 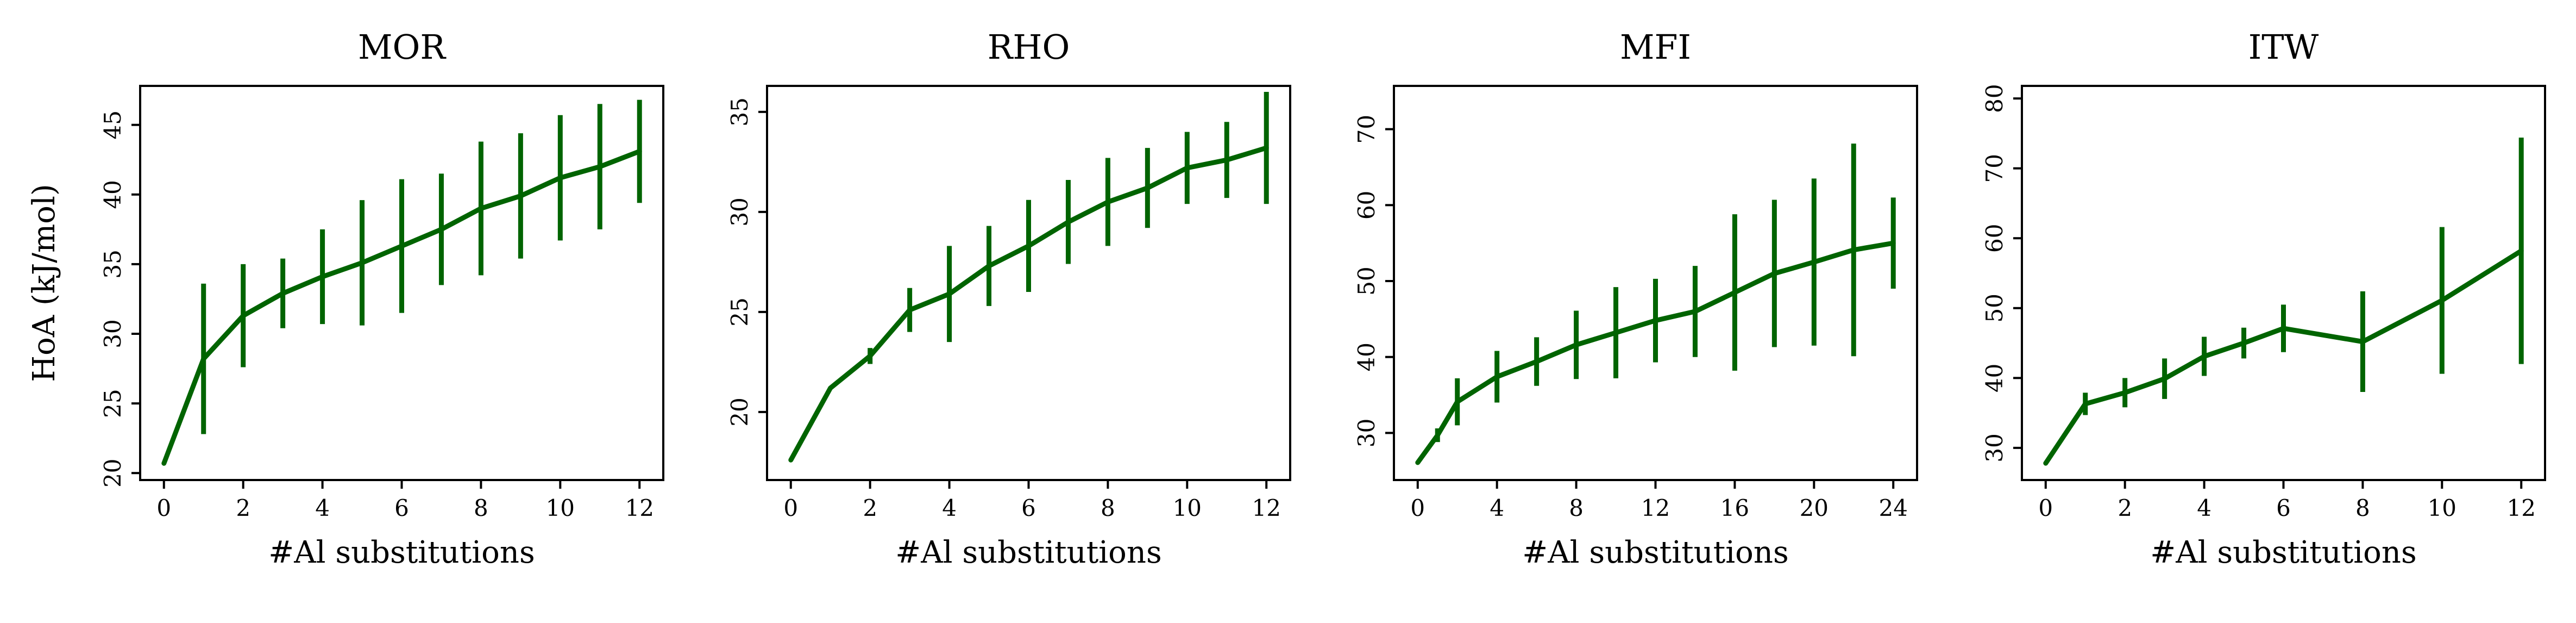 I want to click on y-axis-label: HoA (kJ/mol), so click(x=44, y=283).